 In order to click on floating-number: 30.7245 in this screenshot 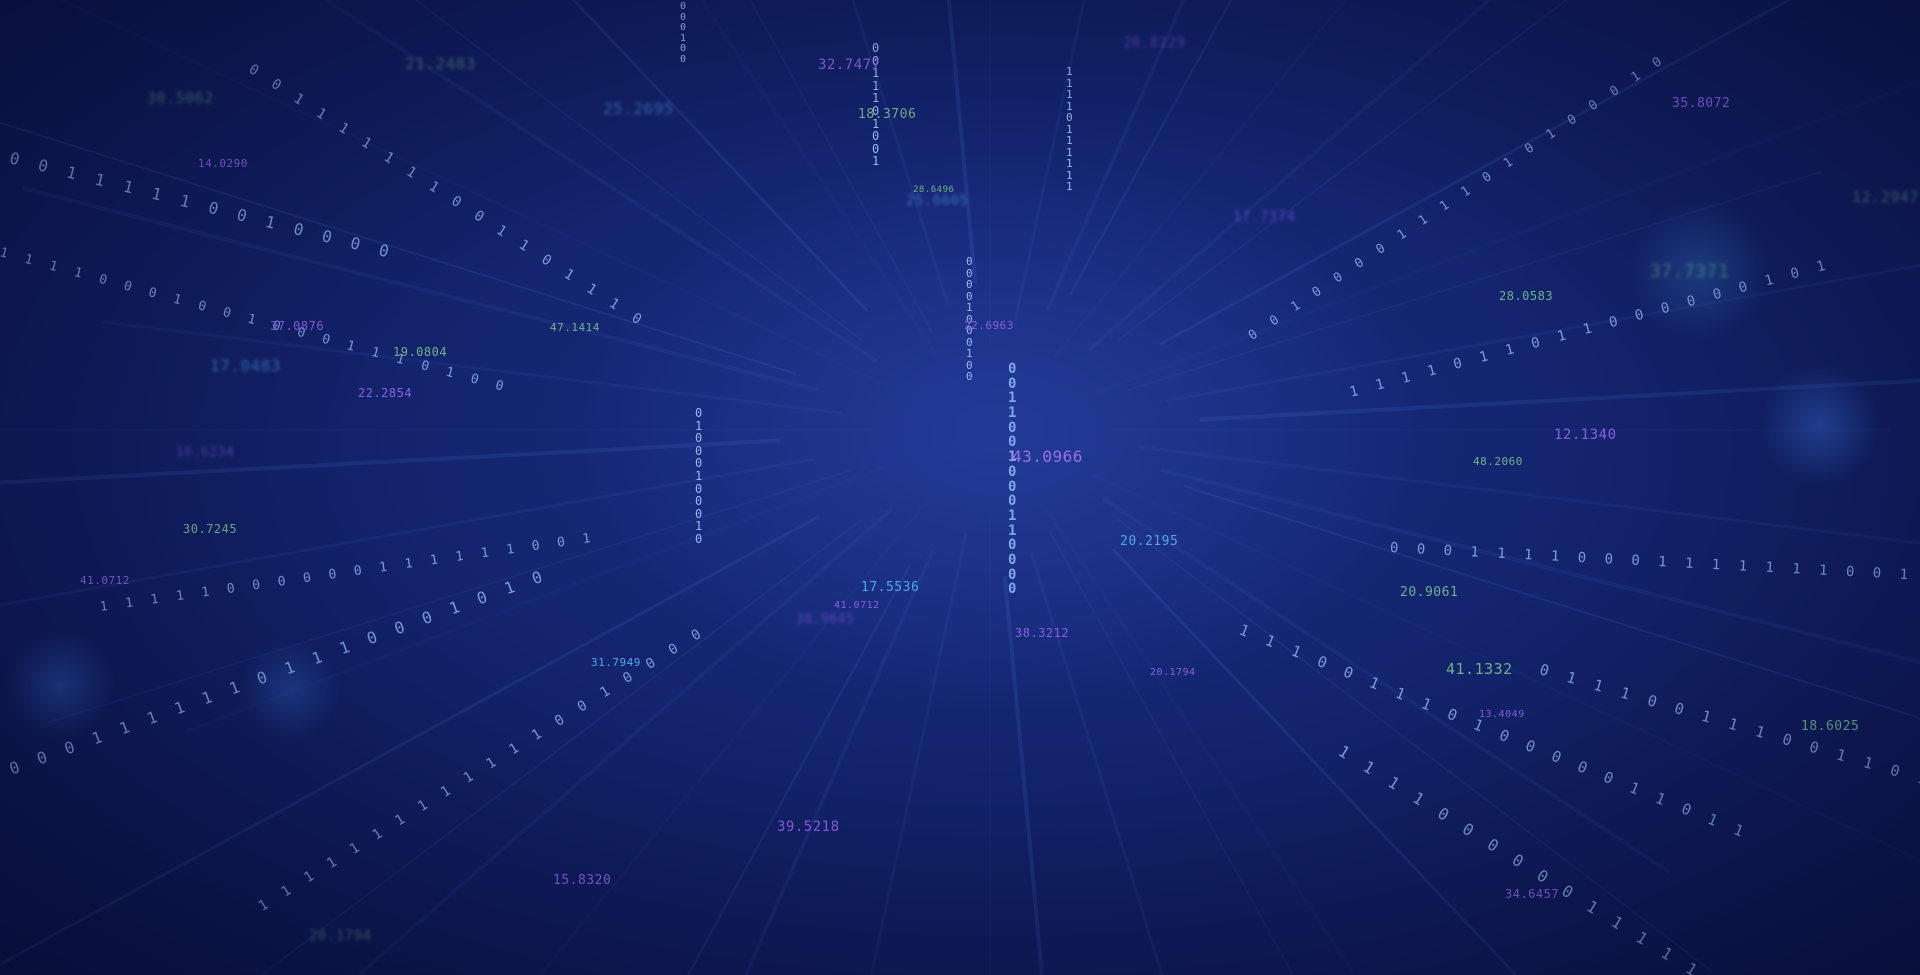, I will do `click(210, 529)`.